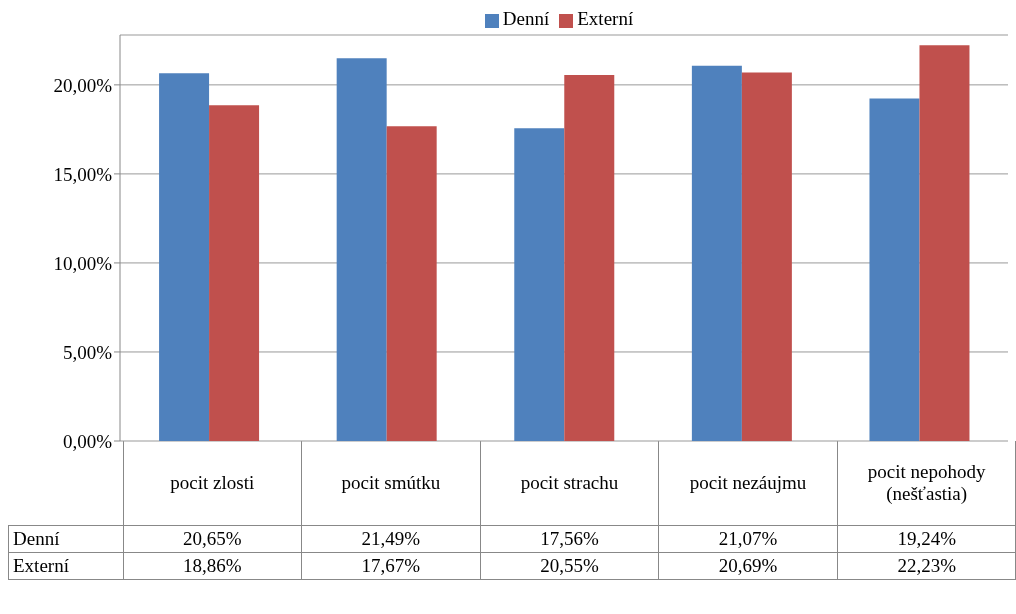 This screenshot has height=614, width=1016. What do you see at coordinates (605, 18) in the screenshot?
I see `legend-label: Externí` at bounding box center [605, 18].